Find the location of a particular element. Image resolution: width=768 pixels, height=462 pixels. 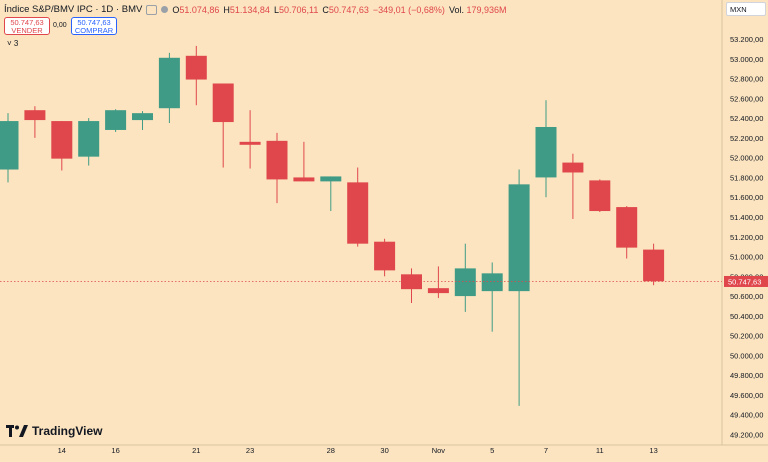

spread-value: 0,00 is located at coordinates (60, 25).